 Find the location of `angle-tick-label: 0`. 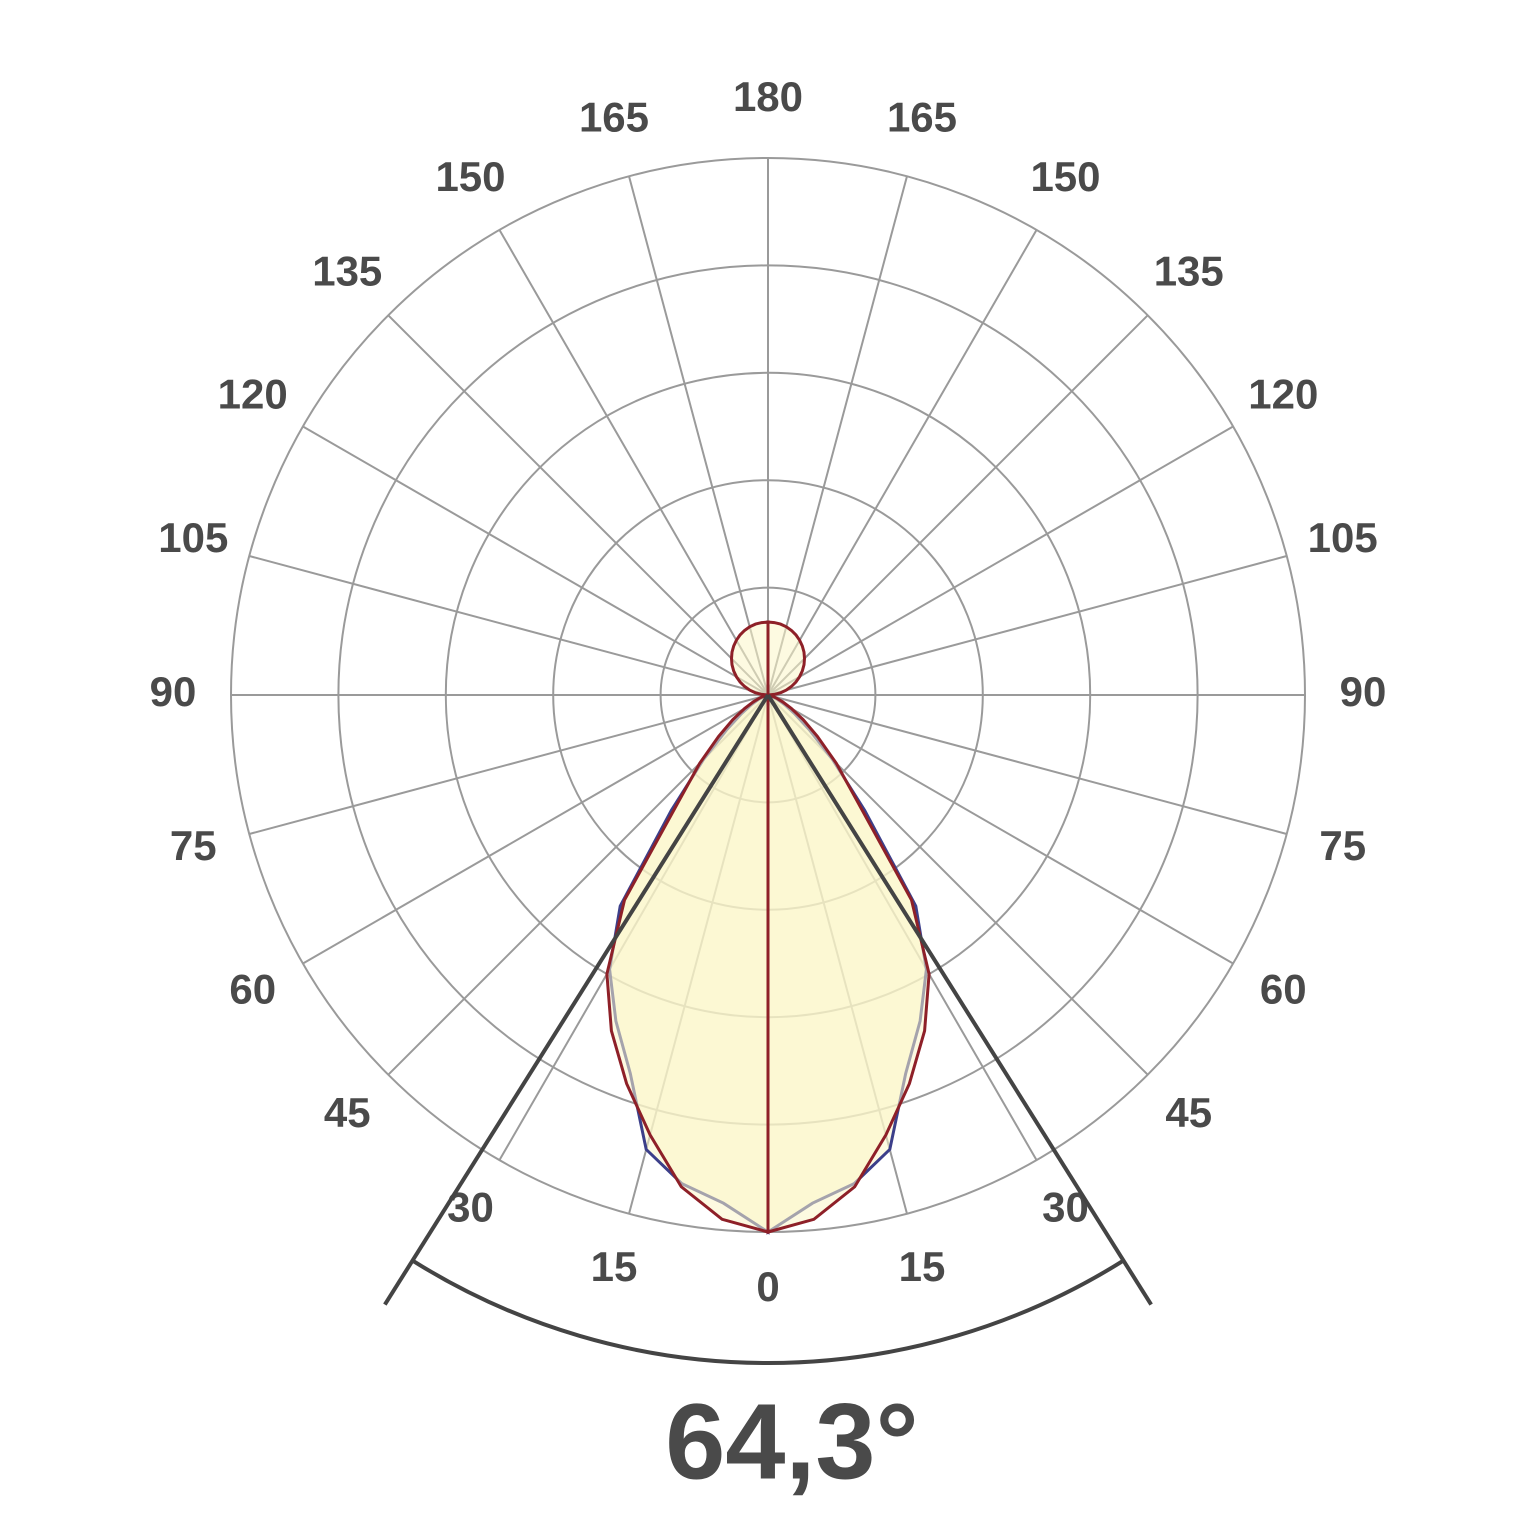

angle-tick-label: 0 is located at coordinates (767, 1286).